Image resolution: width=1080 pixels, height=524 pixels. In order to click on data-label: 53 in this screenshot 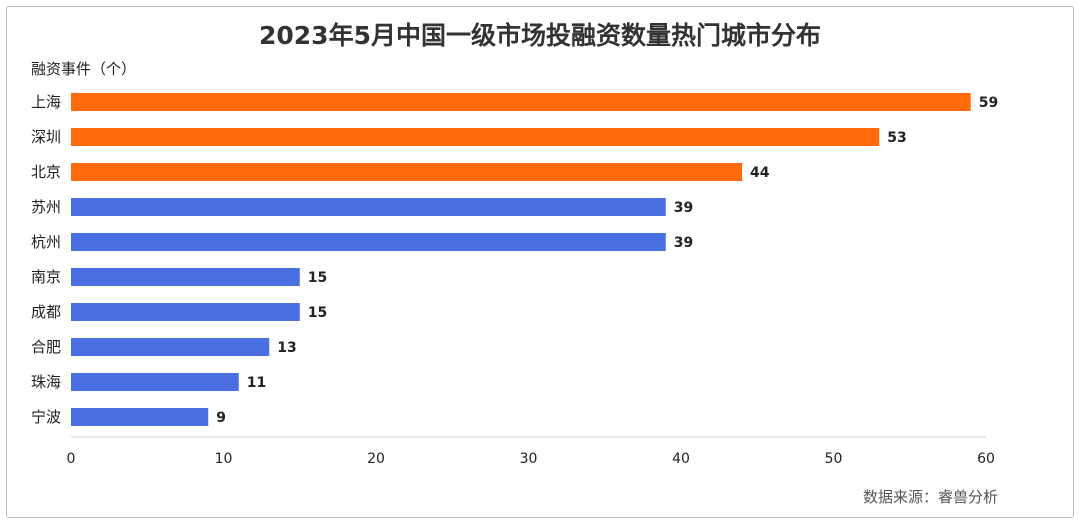, I will do `click(896, 138)`.